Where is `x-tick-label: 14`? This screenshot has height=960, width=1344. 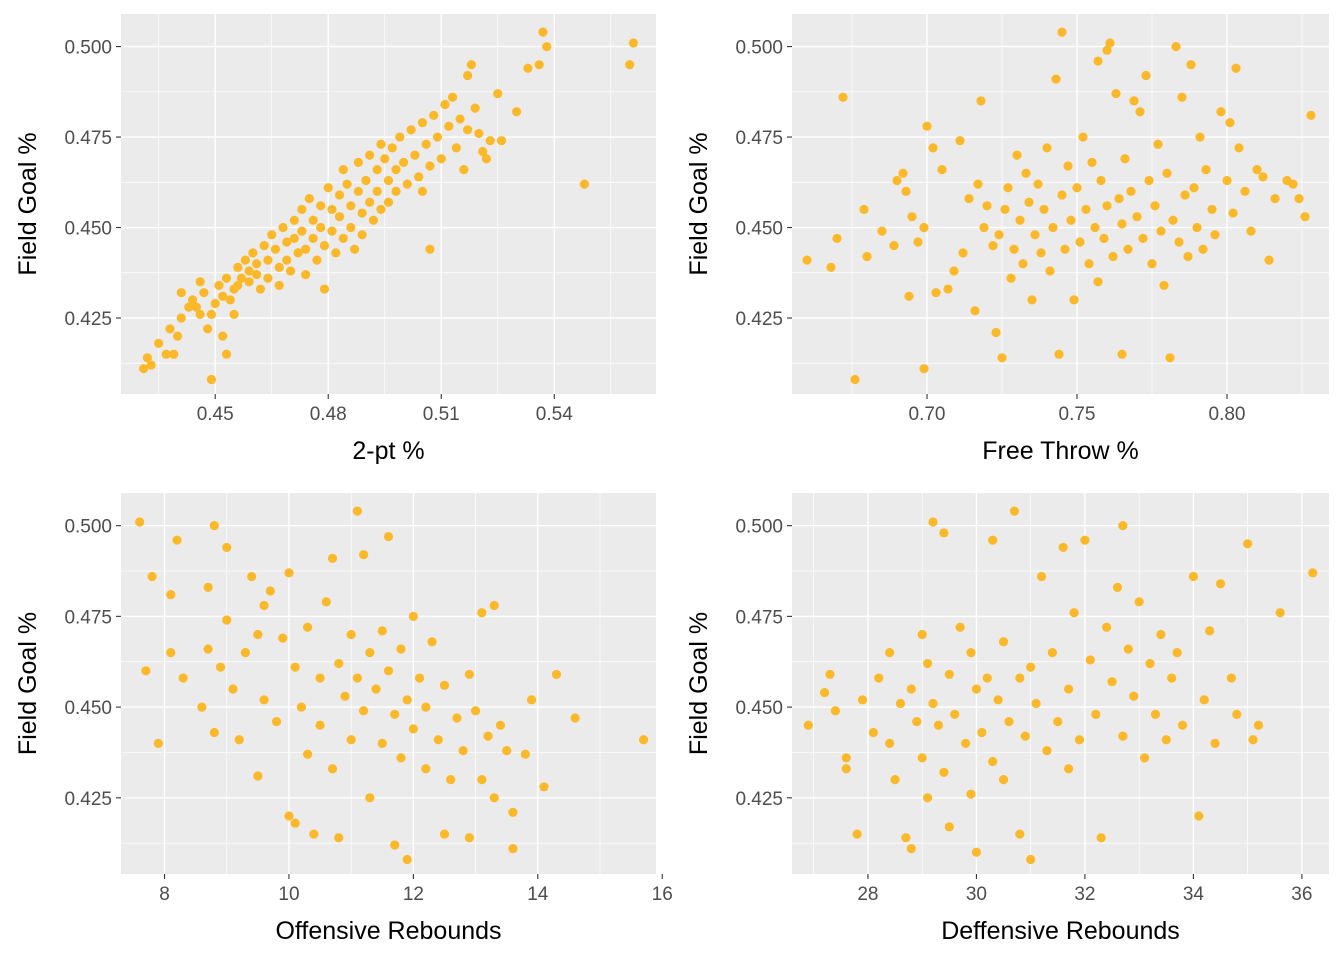
x-tick-label: 14 is located at coordinates (538, 894).